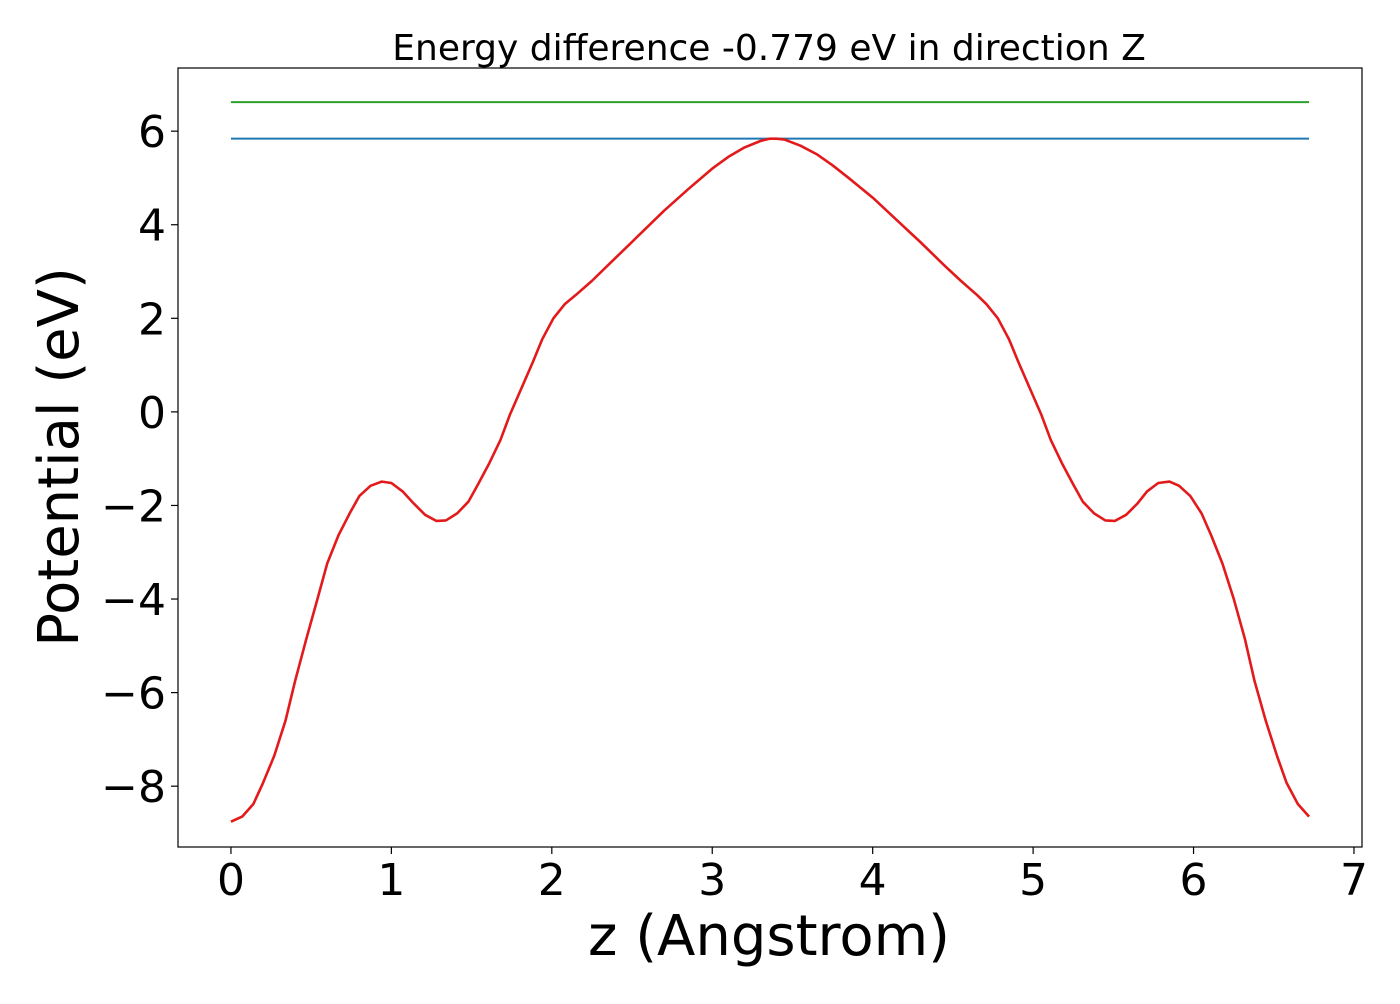  What do you see at coordinates (1194, 880) in the screenshot?
I see `x-tick-label: 6` at bounding box center [1194, 880].